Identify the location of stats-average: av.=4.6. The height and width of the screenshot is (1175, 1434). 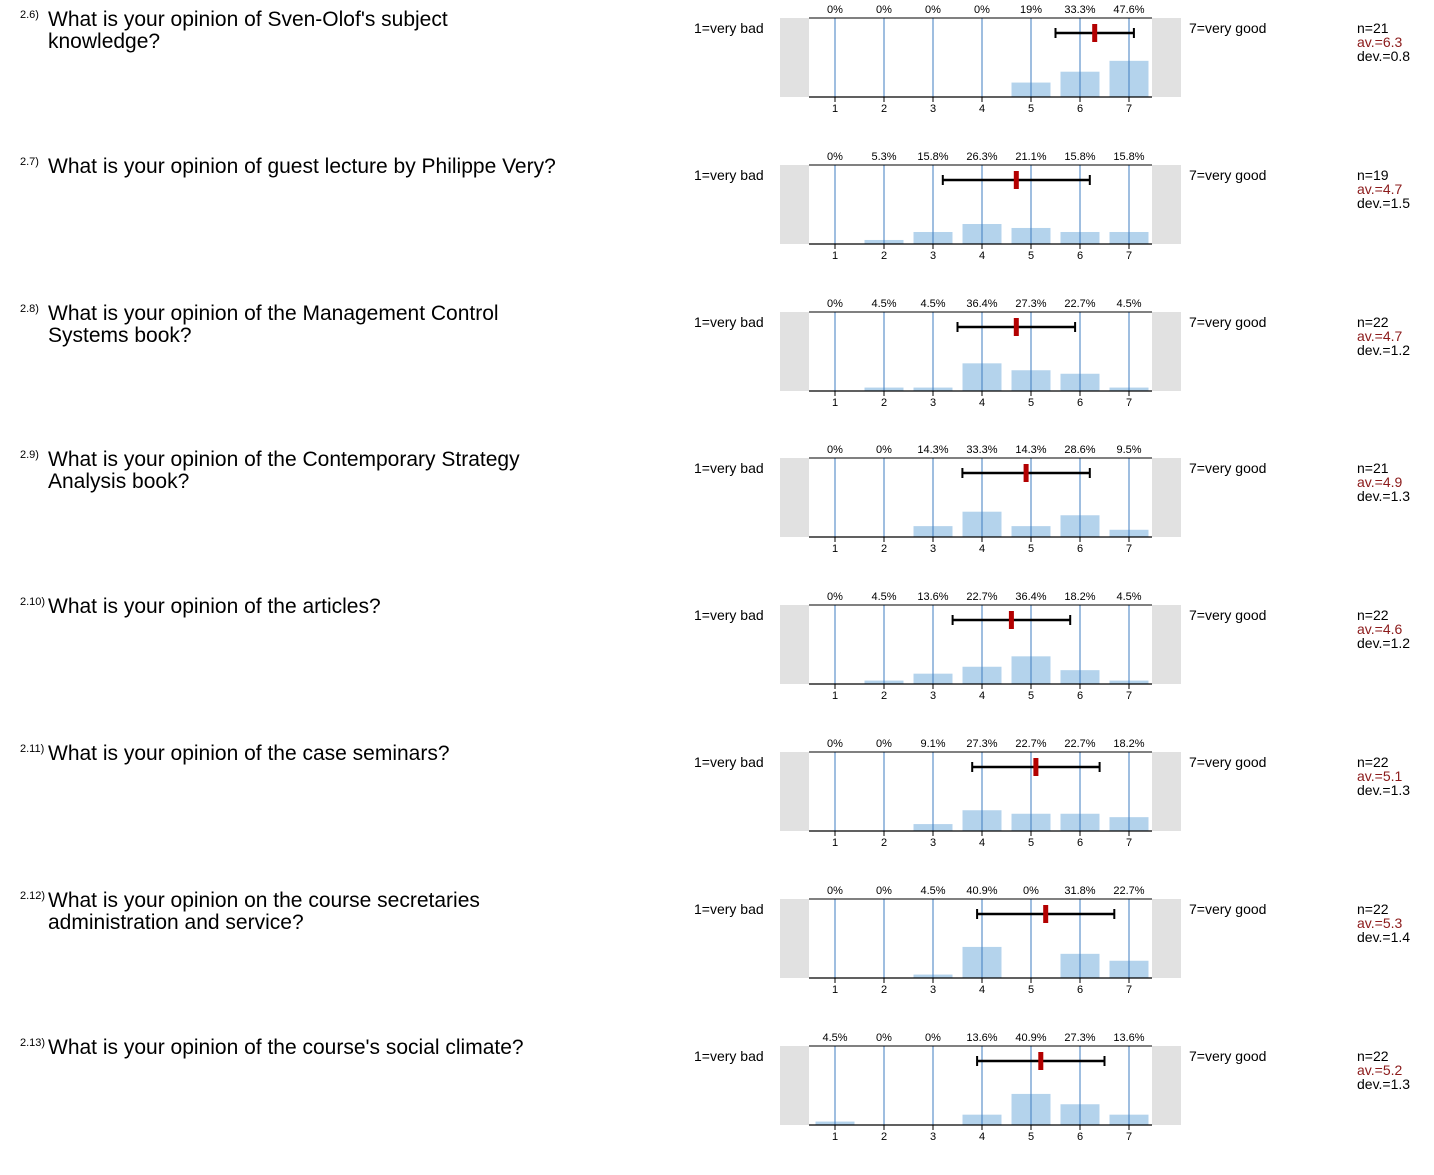
(1380, 629).